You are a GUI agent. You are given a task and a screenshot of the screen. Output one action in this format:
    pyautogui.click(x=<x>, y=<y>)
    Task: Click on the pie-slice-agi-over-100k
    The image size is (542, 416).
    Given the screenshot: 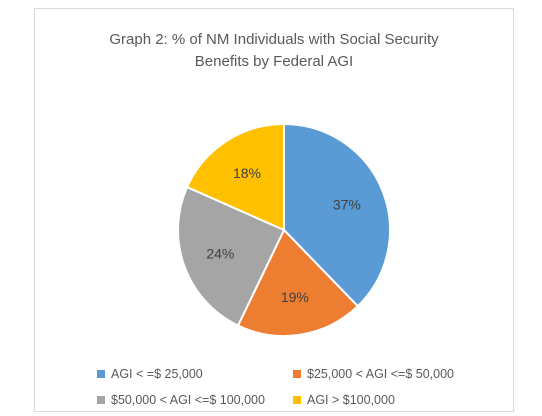 What is the action you would take?
    pyautogui.click(x=235, y=177)
    